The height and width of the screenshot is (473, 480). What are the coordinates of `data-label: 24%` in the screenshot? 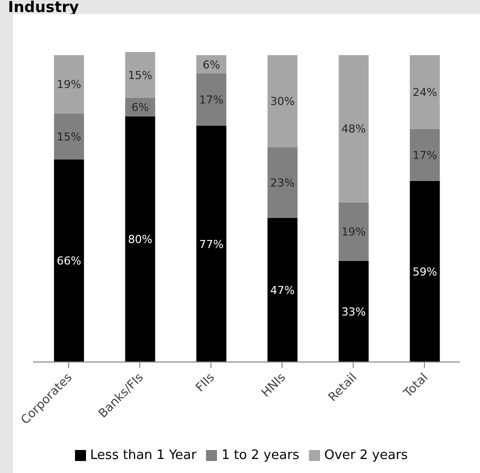 It's located at (425, 92).